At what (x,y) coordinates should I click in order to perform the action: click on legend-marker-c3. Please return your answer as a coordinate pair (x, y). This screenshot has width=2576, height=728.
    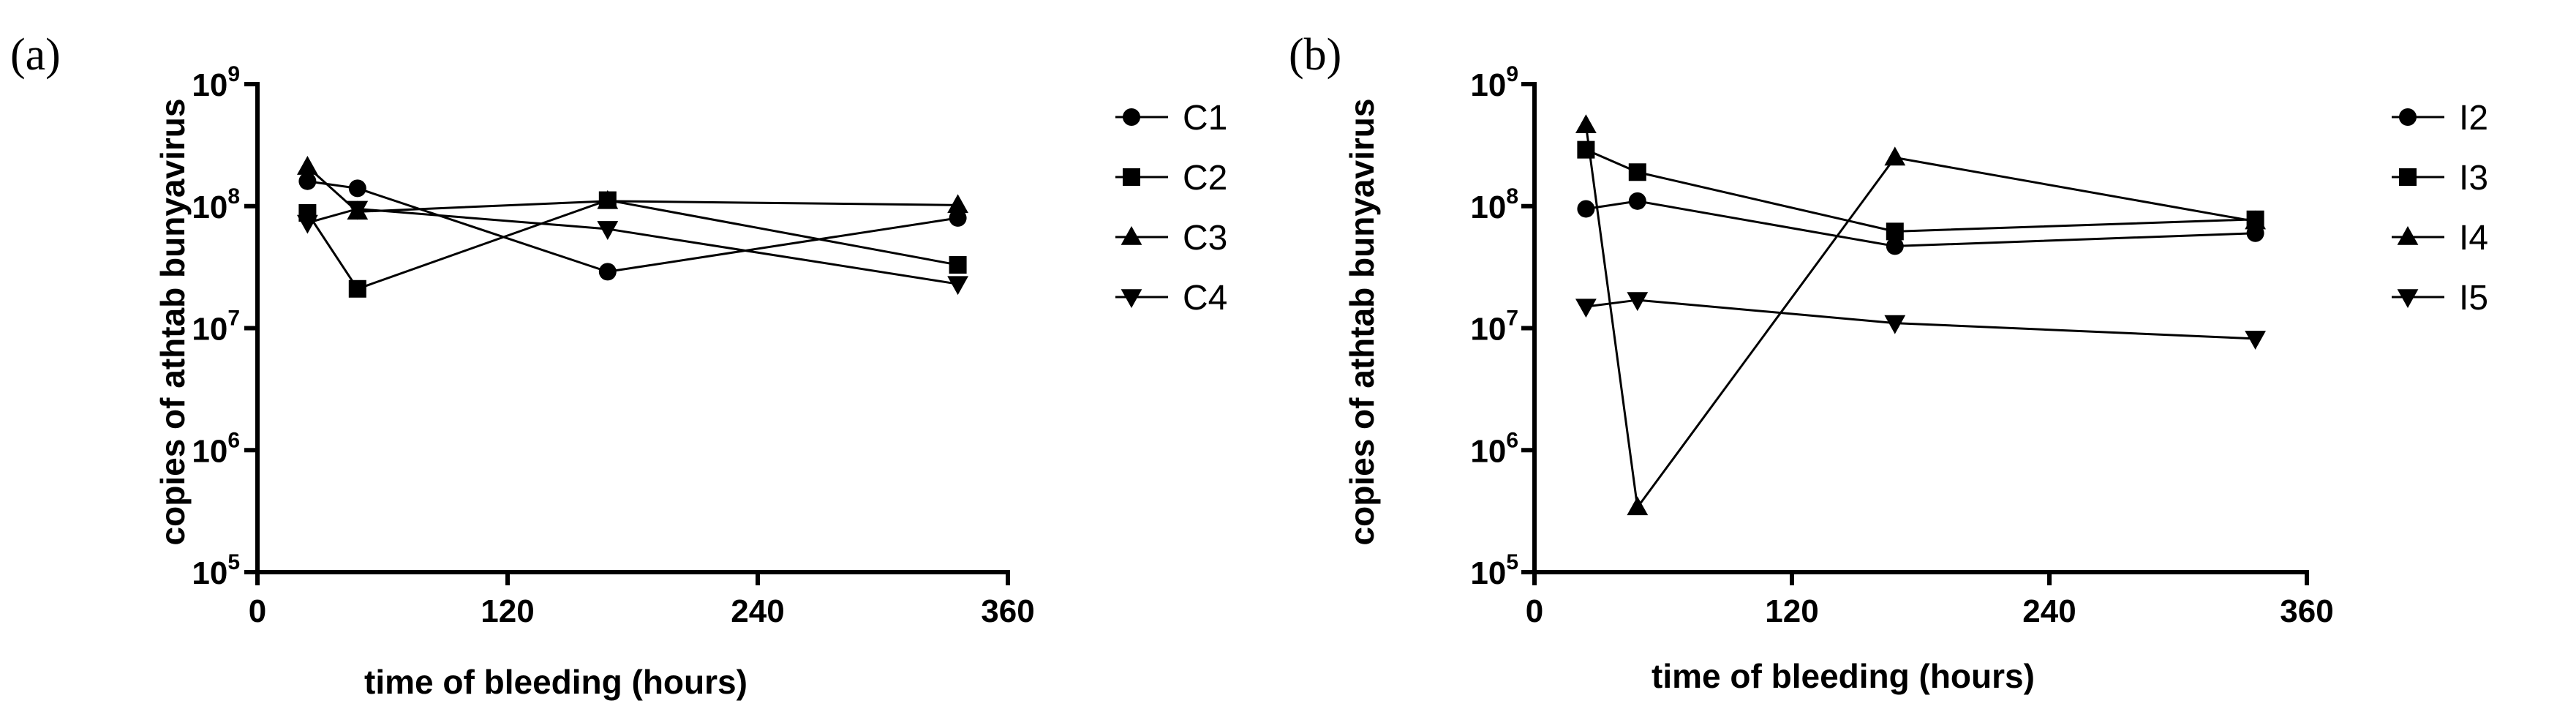
    Looking at the image, I should click on (1131, 235).